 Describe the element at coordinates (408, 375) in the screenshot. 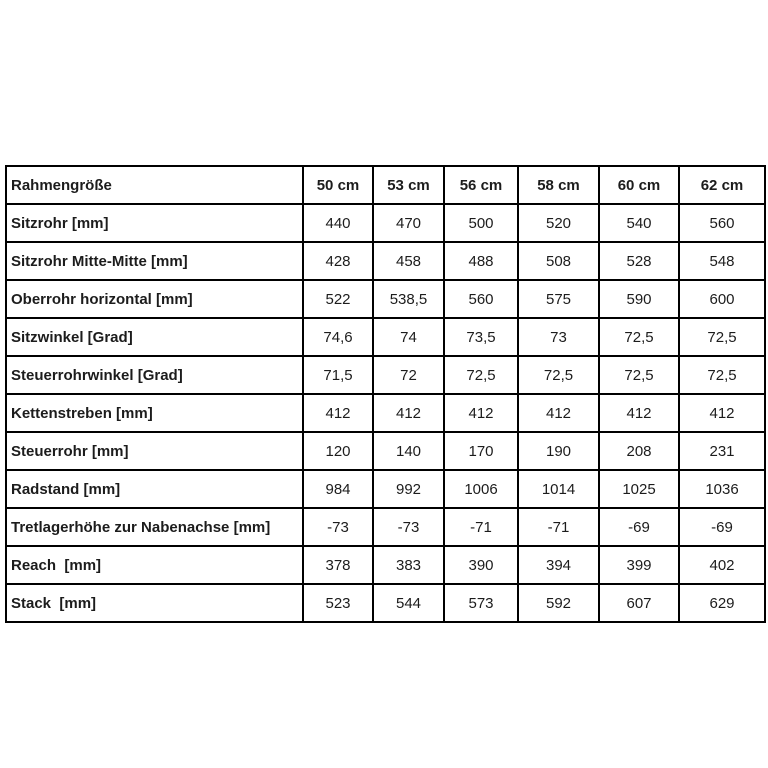

I see `cell-value: 72` at that location.